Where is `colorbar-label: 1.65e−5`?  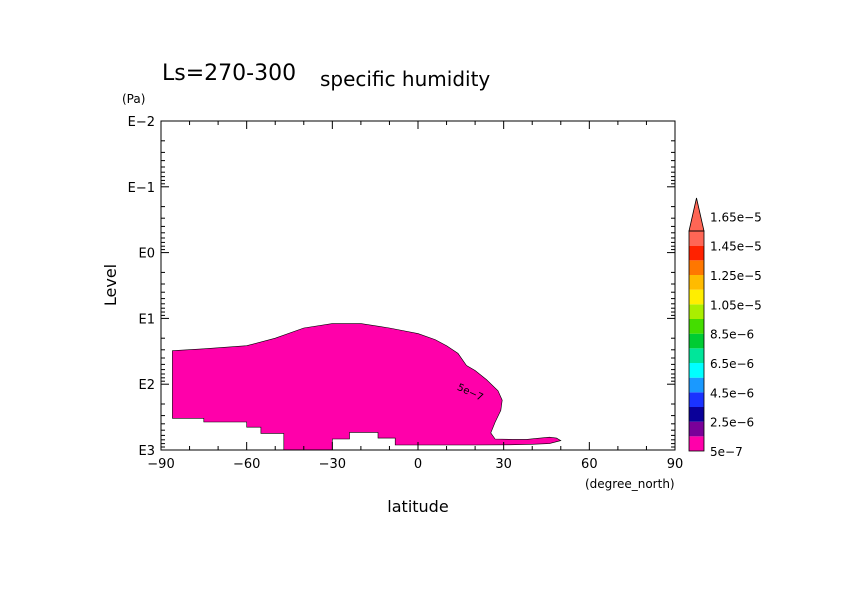 colorbar-label: 1.65e−5 is located at coordinates (736, 217).